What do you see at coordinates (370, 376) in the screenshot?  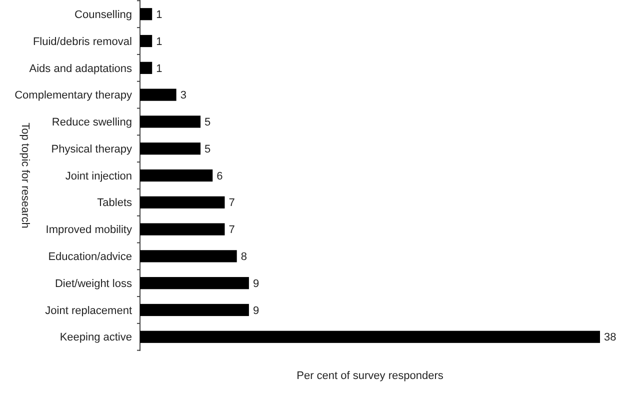 I see `x-axis-title: Per cent of survey responders` at bounding box center [370, 376].